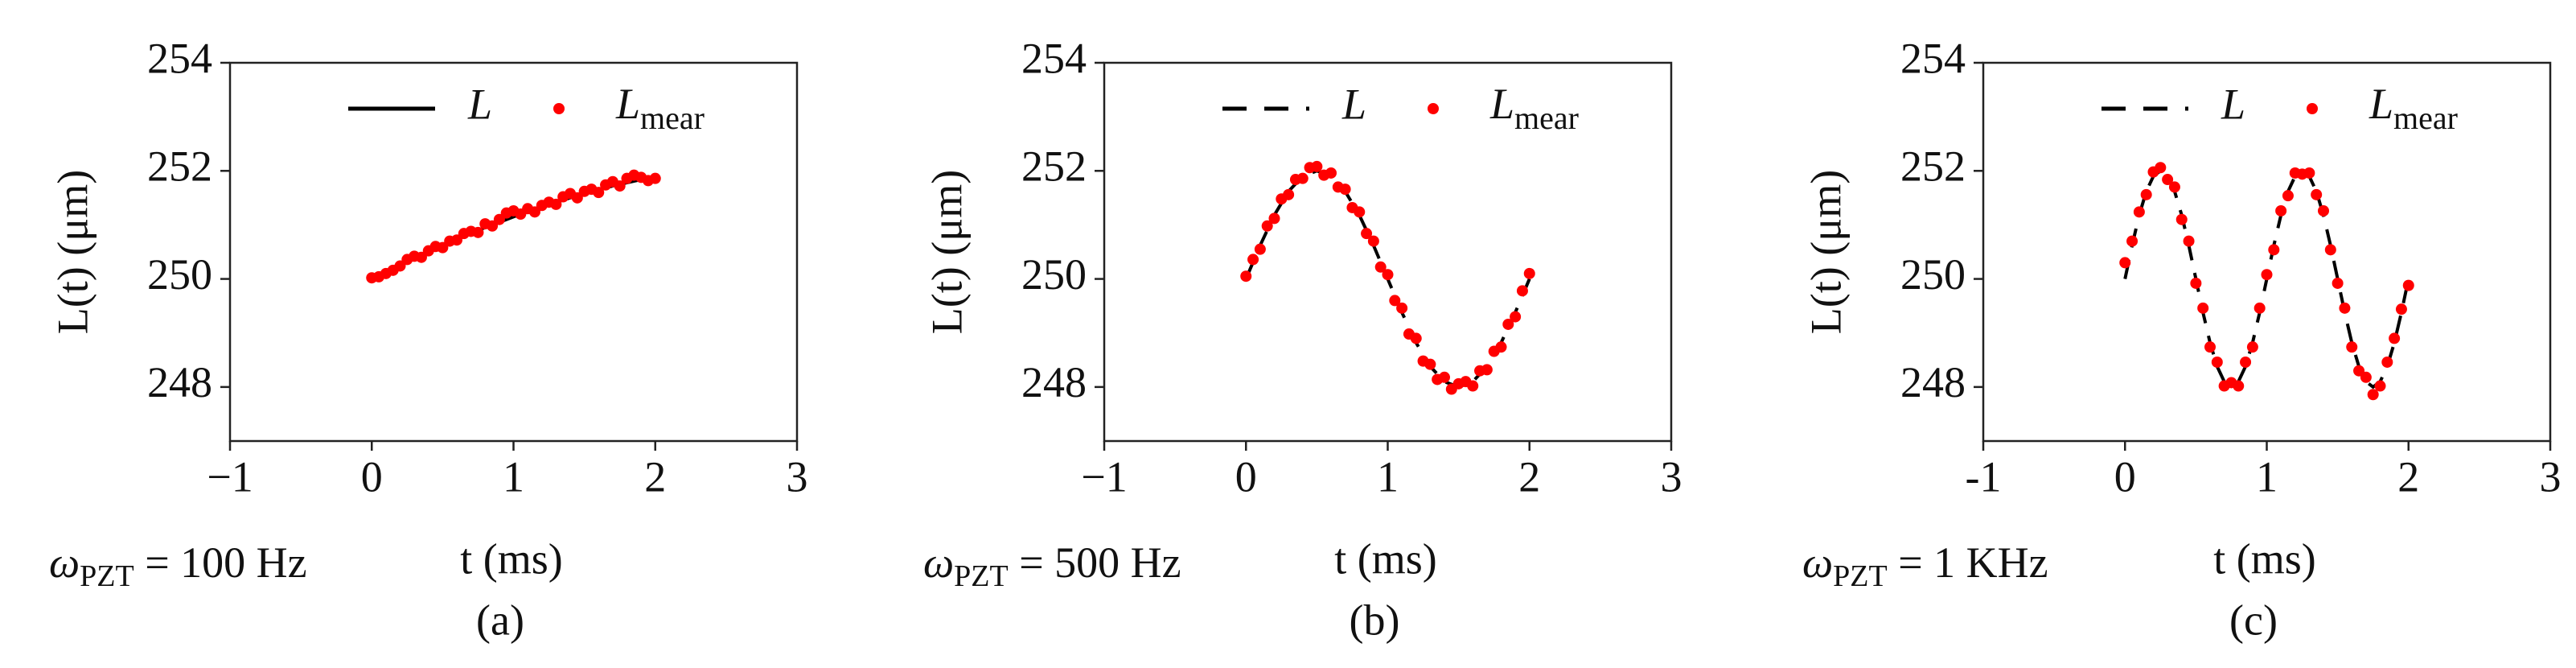 This screenshot has height=668, width=2576. What do you see at coordinates (2551, 476) in the screenshot?
I see `x-tick-label: 3` at bounding box center [2551, 476].